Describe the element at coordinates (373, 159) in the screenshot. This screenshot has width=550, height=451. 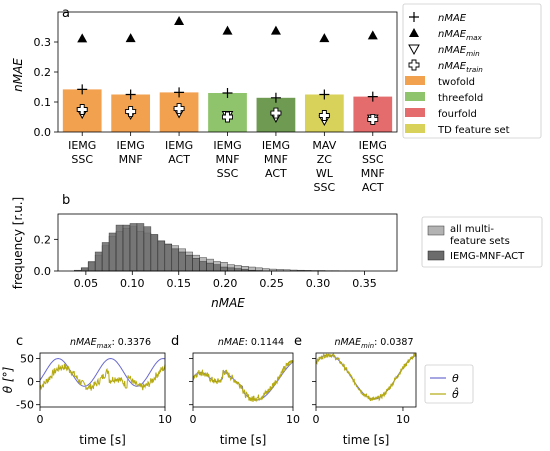
I see `panel-a-category-6-1: SSC` at that location.